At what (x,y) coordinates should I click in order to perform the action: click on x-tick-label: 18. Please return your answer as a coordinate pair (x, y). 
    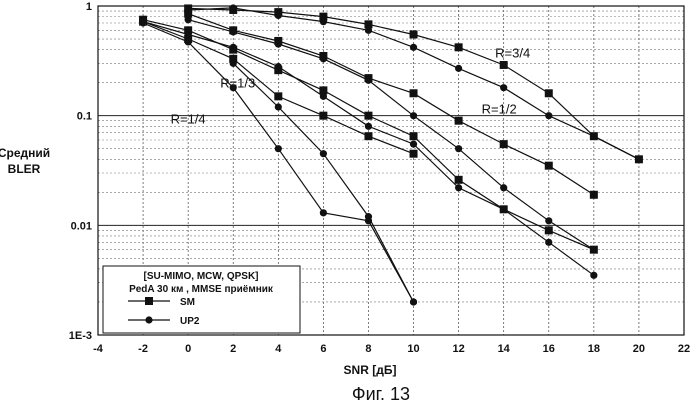
    Looking at the image, I should click on (594, 349).